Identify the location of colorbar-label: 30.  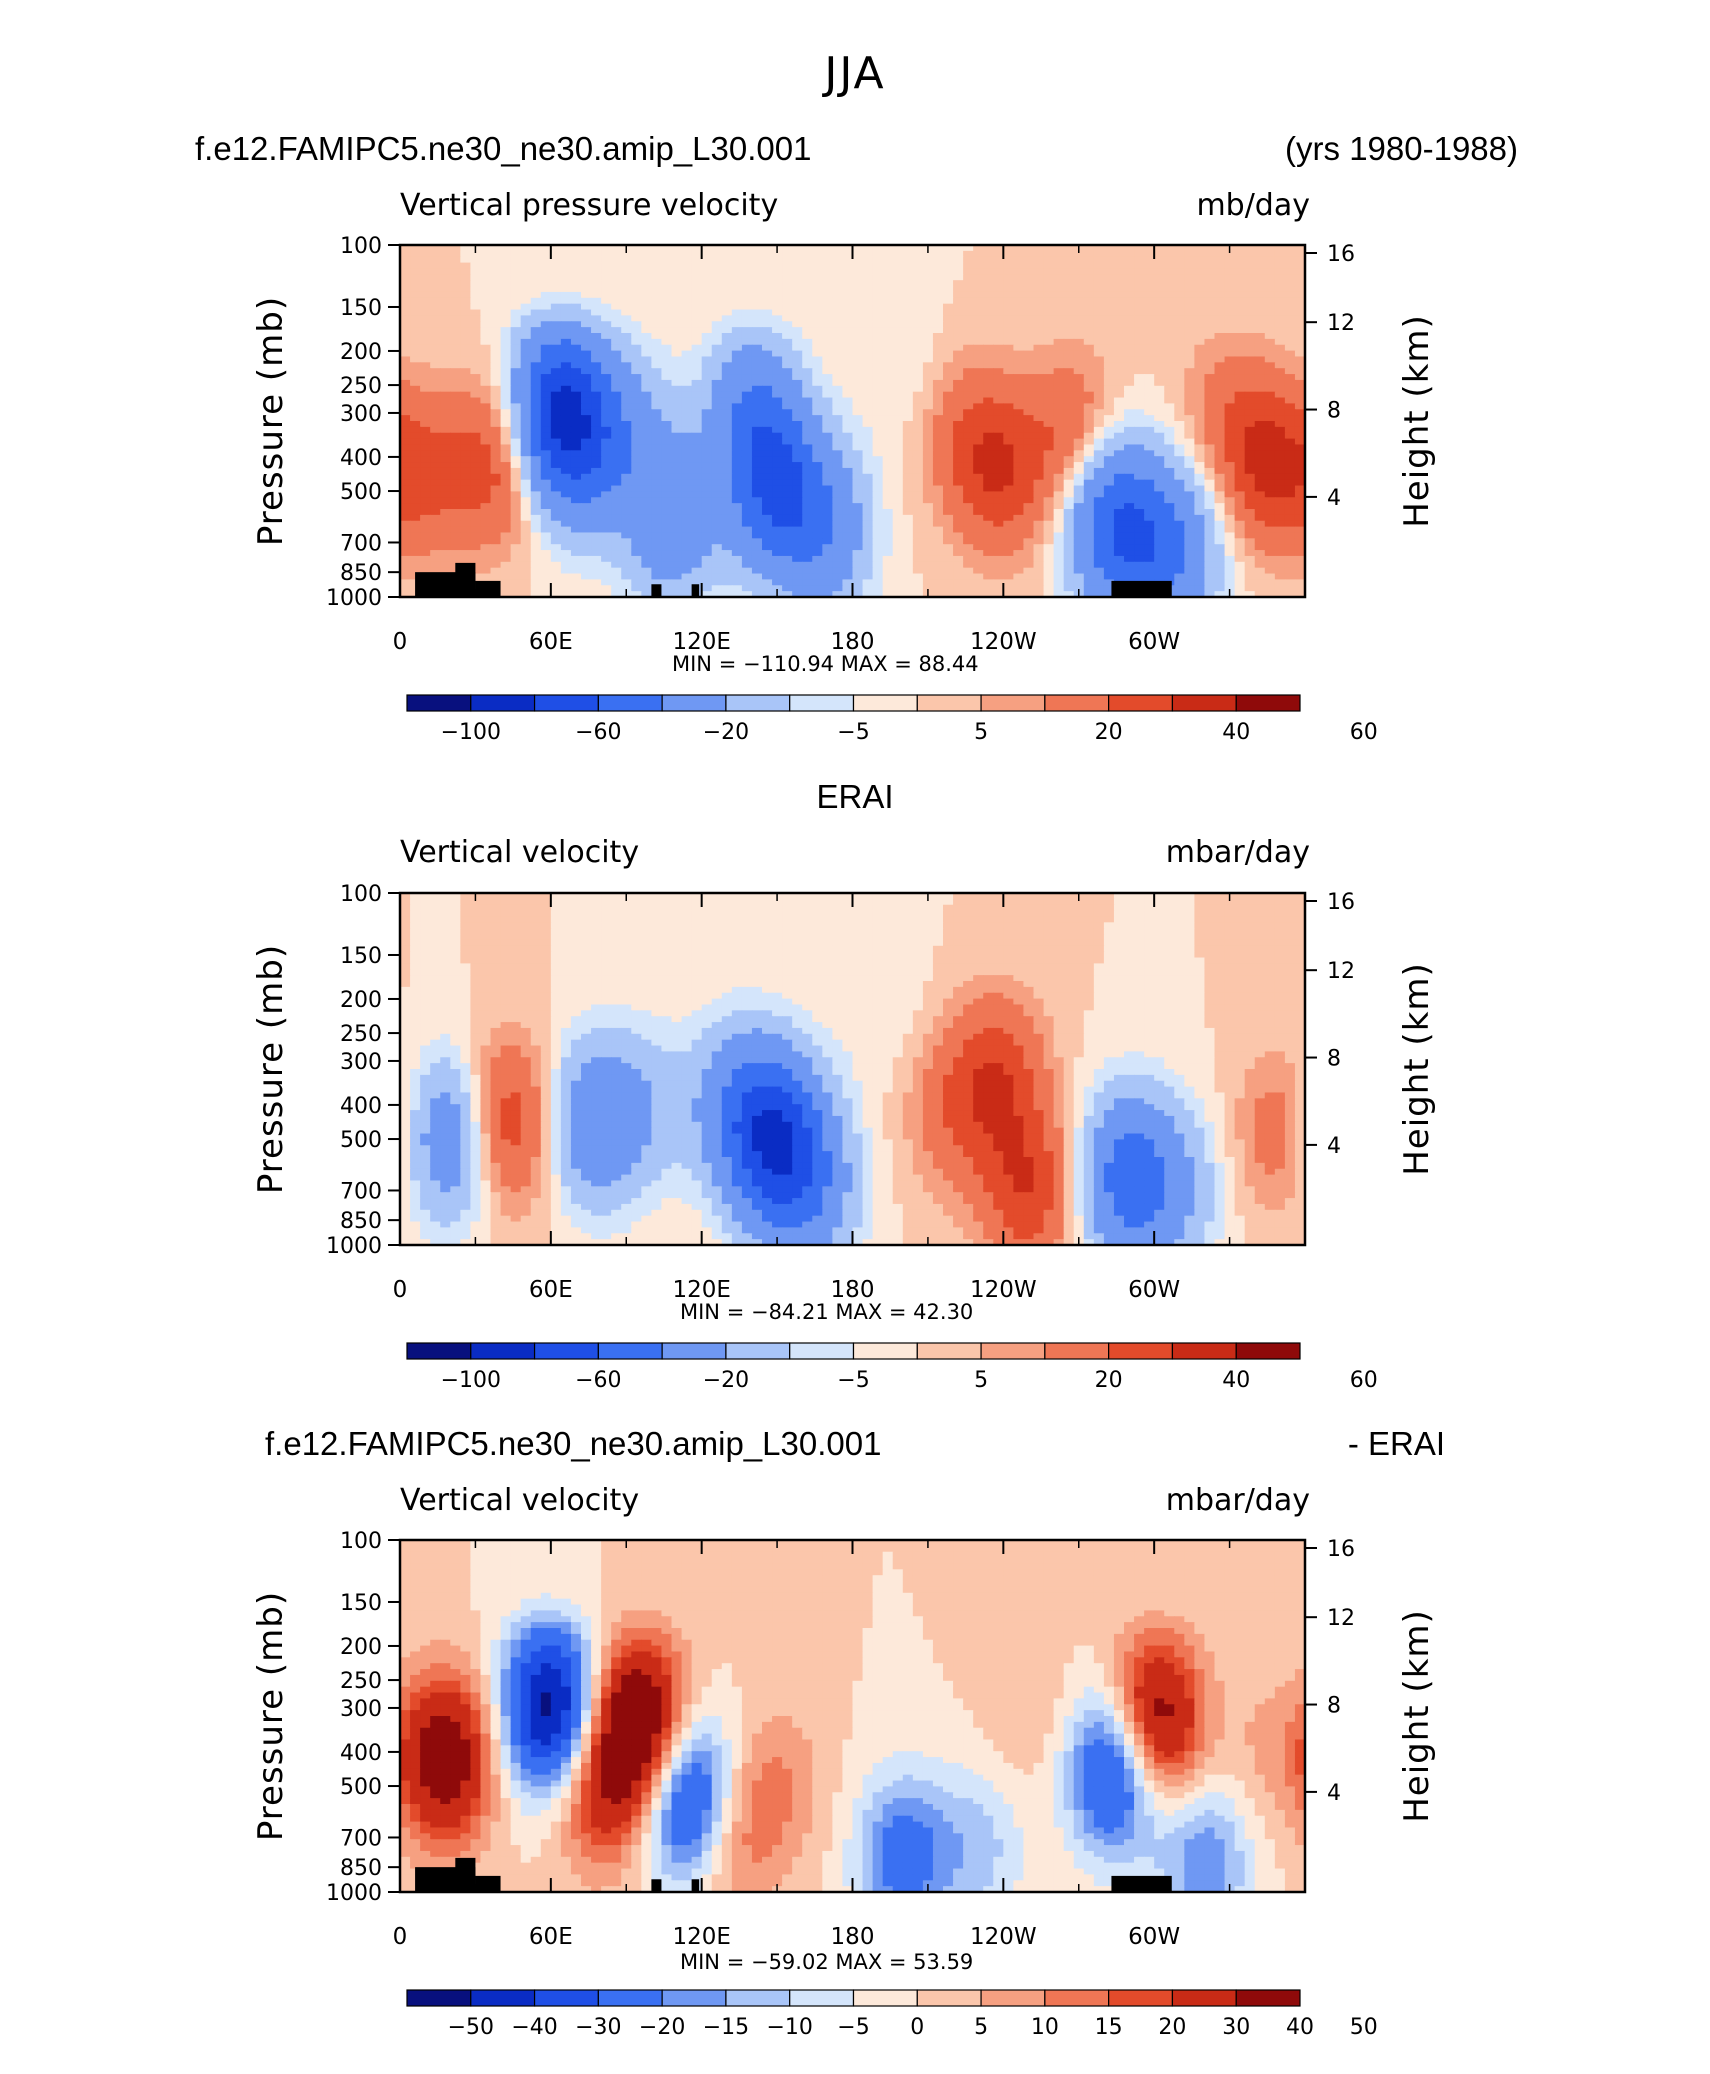
(1236, 2027).